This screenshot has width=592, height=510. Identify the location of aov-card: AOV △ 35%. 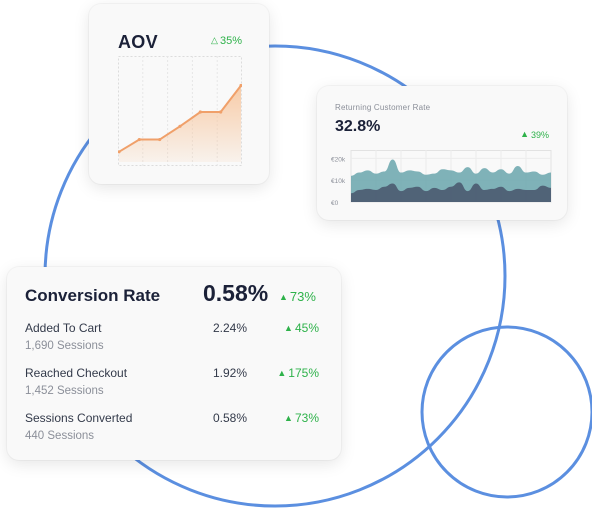
(179, 94).